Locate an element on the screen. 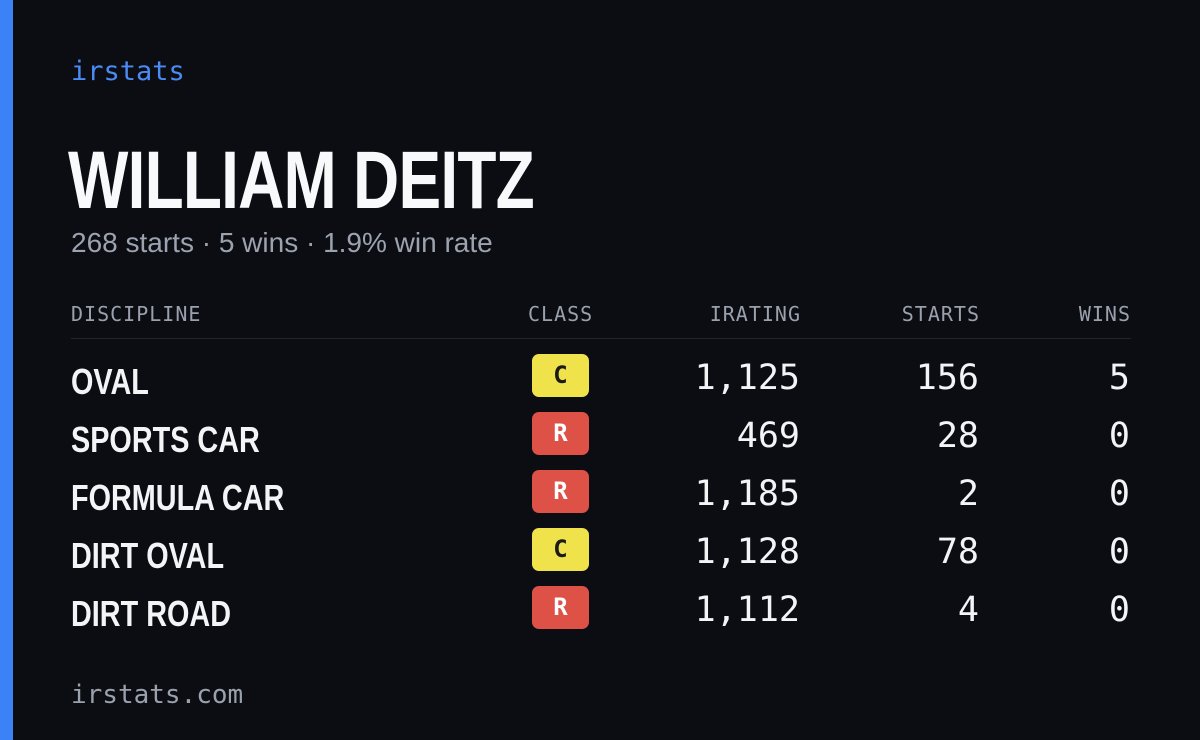 The height and width of the screenshot is (740, 1200). starts-value: 4 is located at coordinates (968, 610).